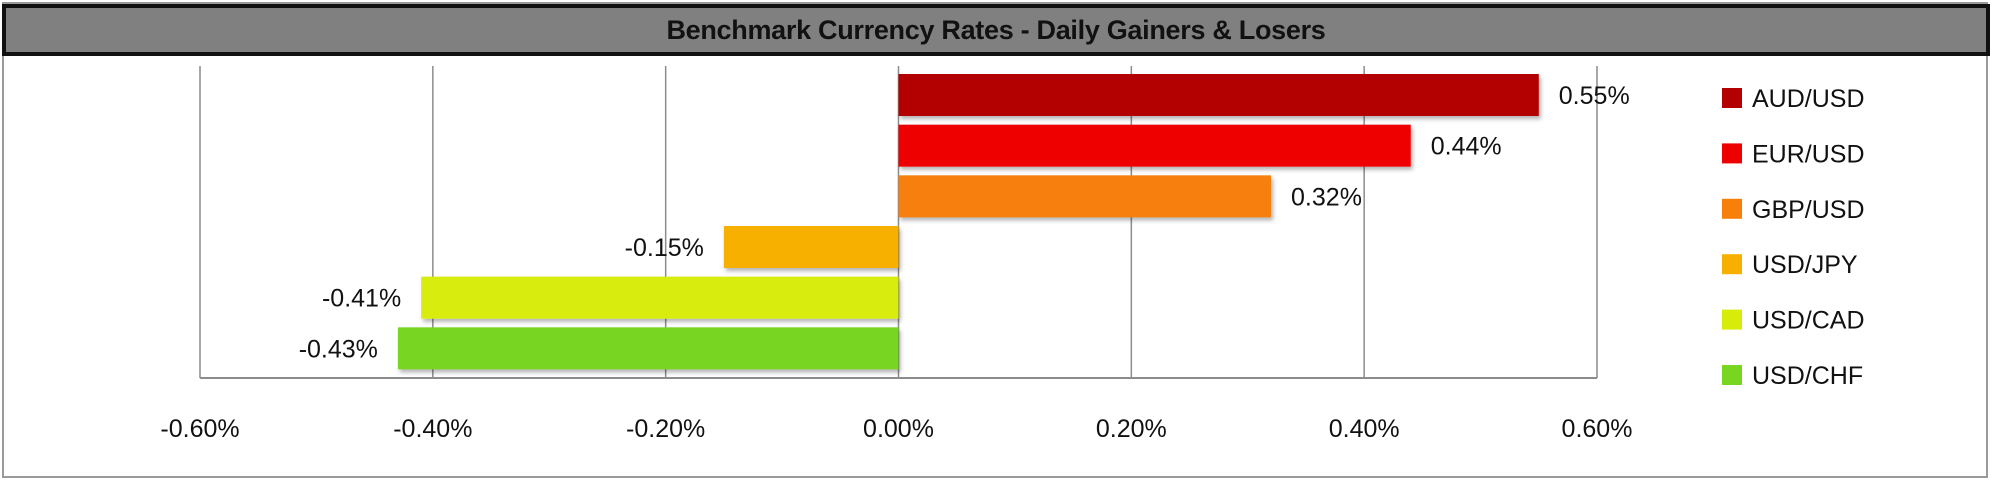 The image size is (1994, 484). Describe the element at coordinates (1326, 197) in the screenshot. I see `data-label: 0.32%` at that location.